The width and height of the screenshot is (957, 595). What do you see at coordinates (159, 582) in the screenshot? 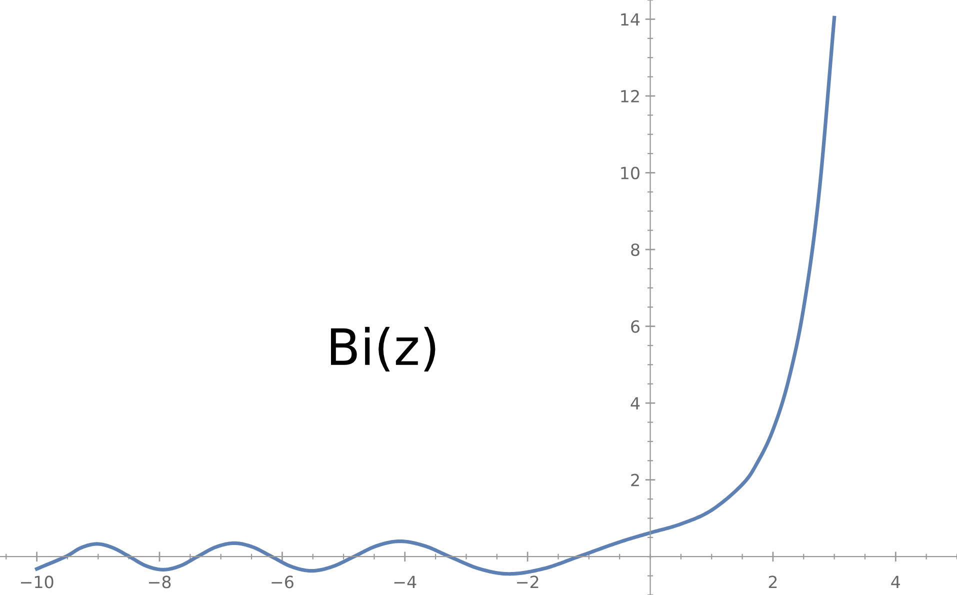
I see `x-tick-label: −8` at bounding box center [159, 582].